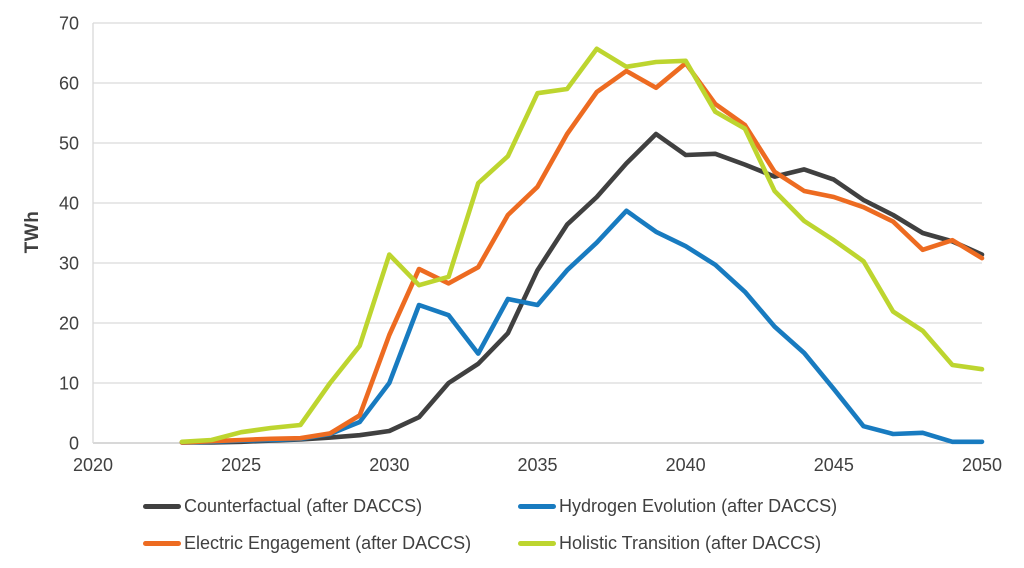  What do you see at coordinates (162, 506) in the screenshot?
I see `legend-marker-counterfactual` at bounding box center [162, 506].